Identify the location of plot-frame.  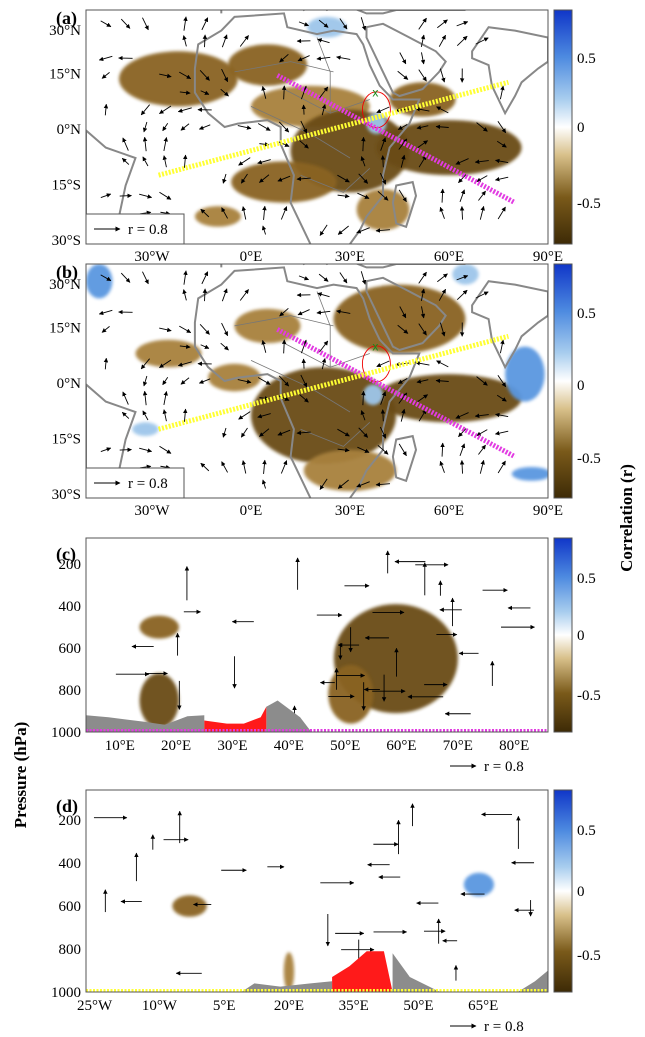
(317, 891).